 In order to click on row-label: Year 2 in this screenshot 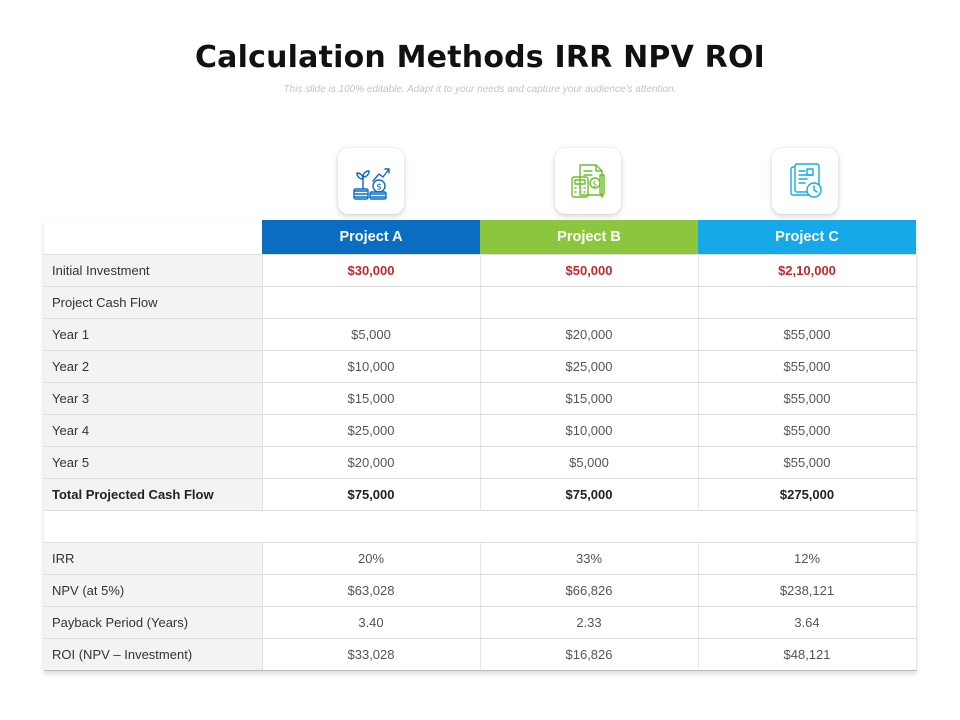, I will do `click(153, 366)`.